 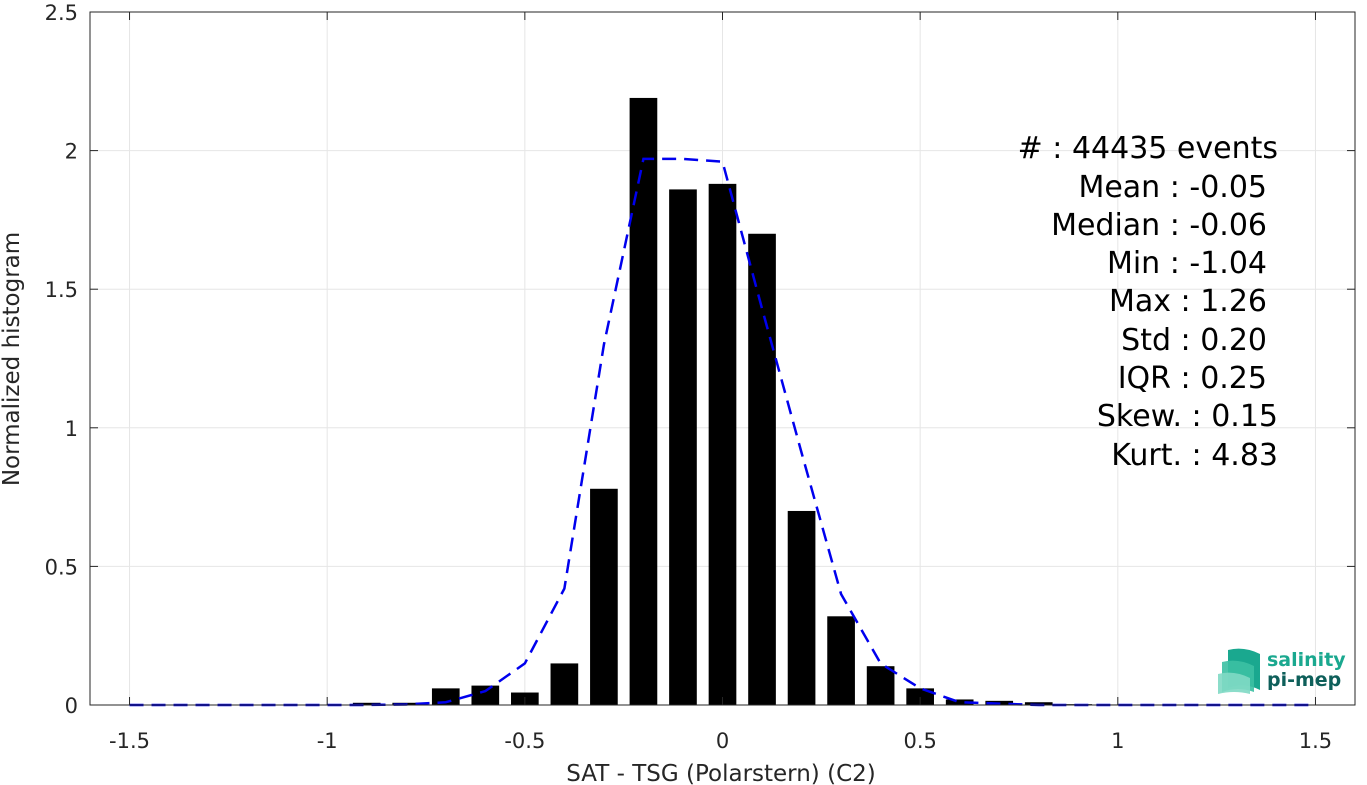 I want to click on x-tick-label: 1, so click(x=1117, y=741).